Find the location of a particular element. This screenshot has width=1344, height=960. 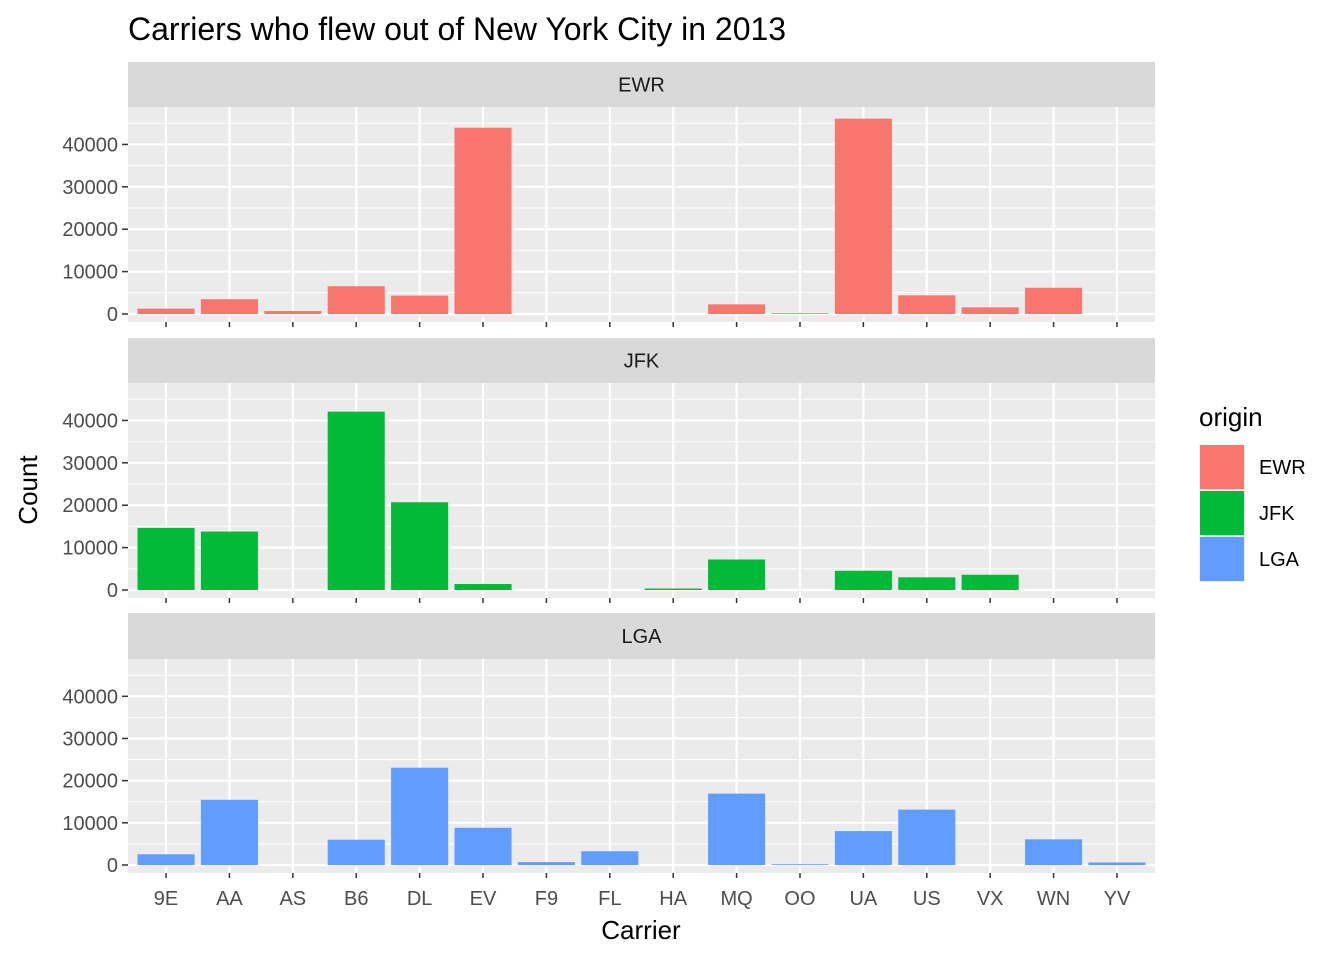

bar-ewr-ev is located at coordinates (483, 220).